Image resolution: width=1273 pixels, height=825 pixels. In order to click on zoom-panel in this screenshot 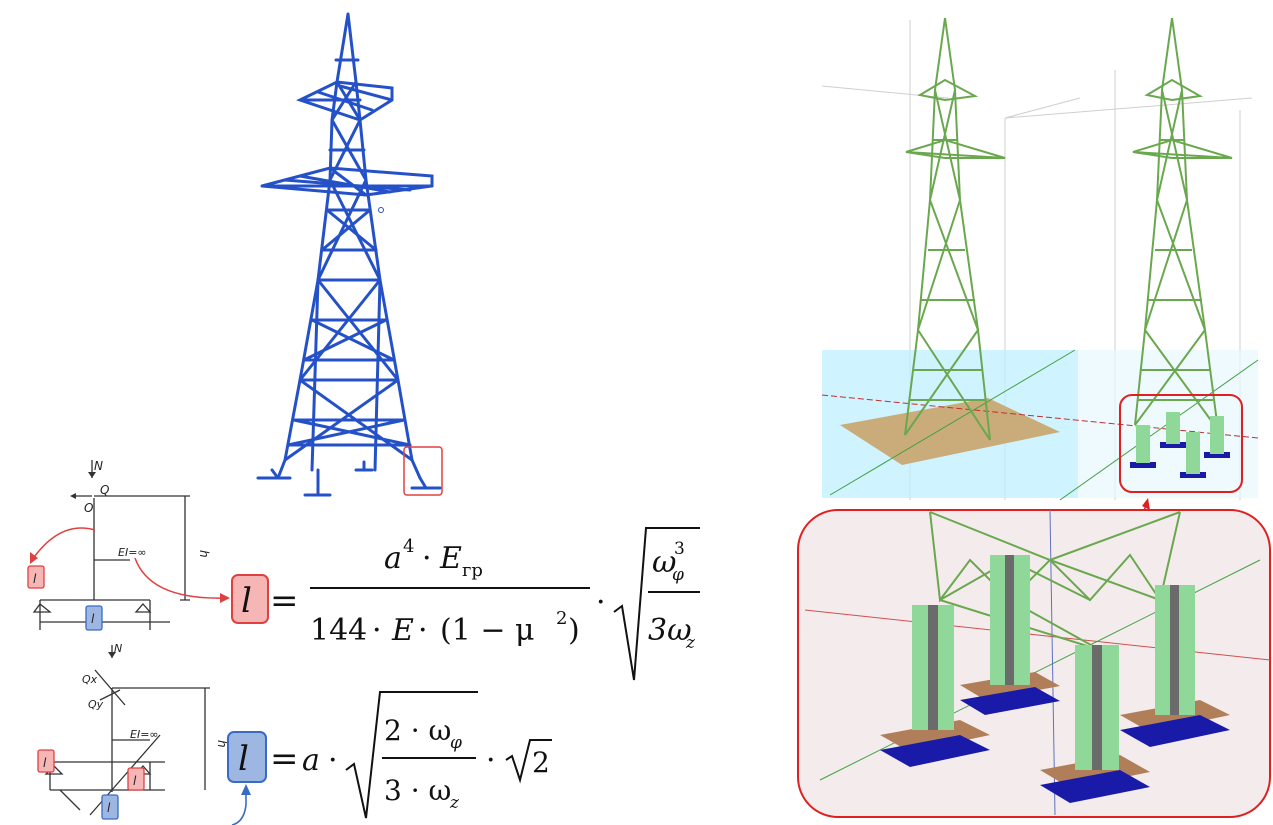, I will do `click(1034, 663)`.